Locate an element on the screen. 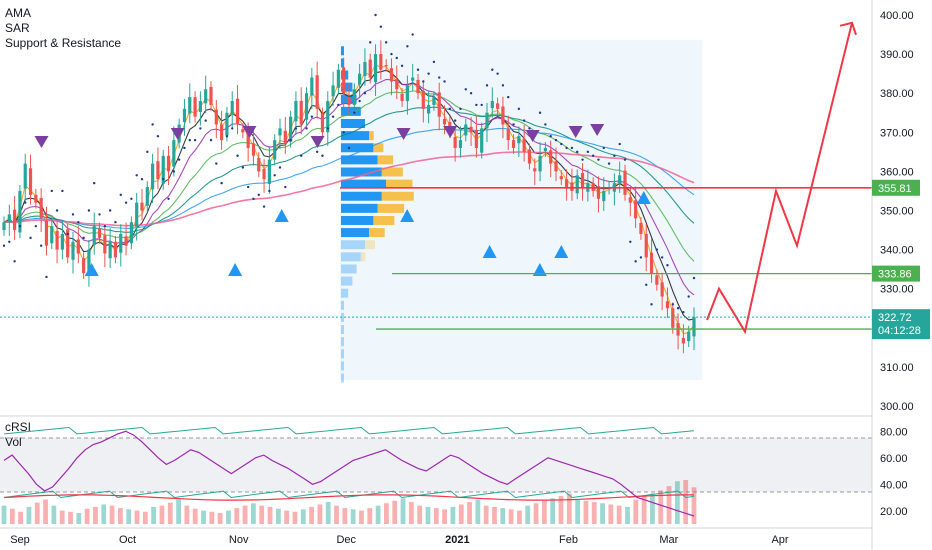 The width and height of the screenshot is (932, 550). time-tick-label: Mar is located at coordinates (668, 540).